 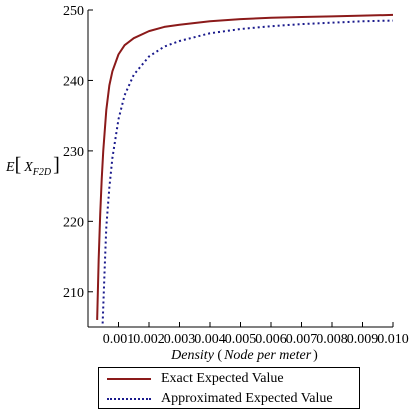 I want to click on y-tick-label: 230, so click(x=73, y=152).